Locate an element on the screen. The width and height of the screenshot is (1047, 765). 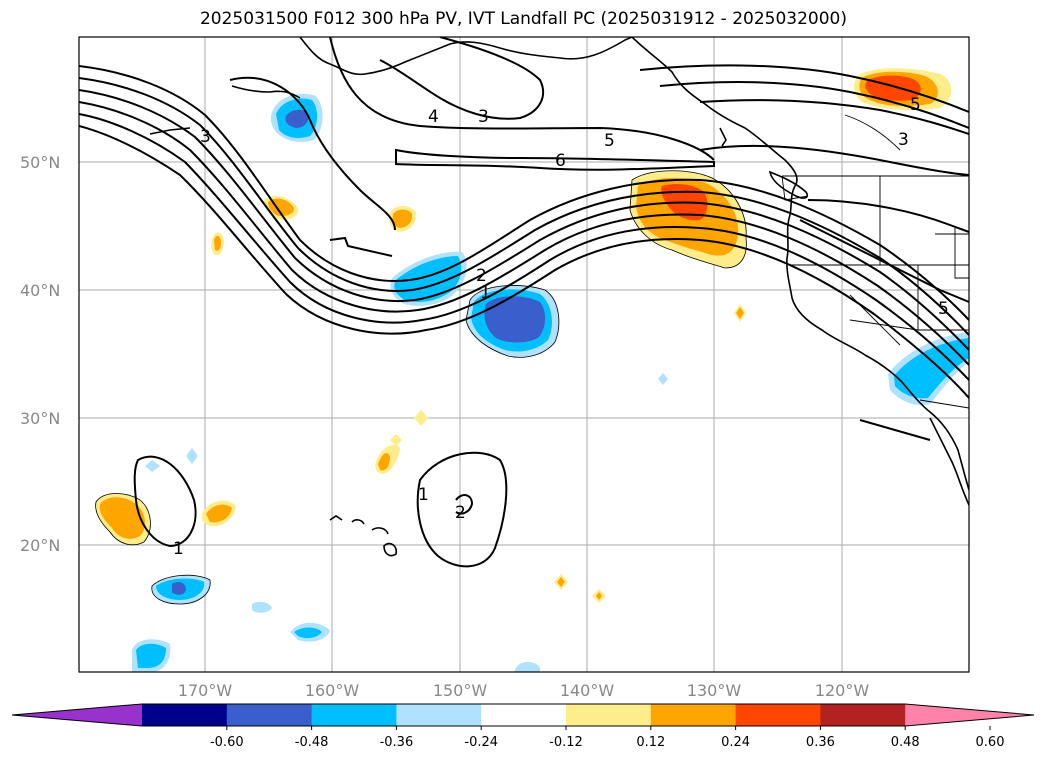
colorbar-tick-label: 0.36 is located at coordinates (820, 742).